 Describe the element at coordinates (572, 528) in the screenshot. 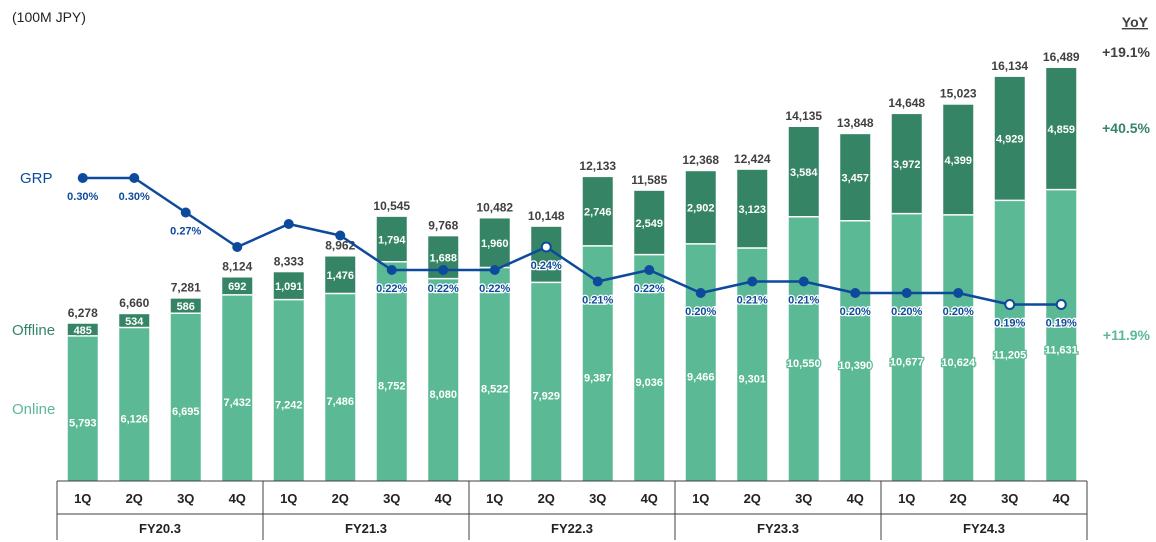

I see `fiscal-year-label: FY22.3` at that location.